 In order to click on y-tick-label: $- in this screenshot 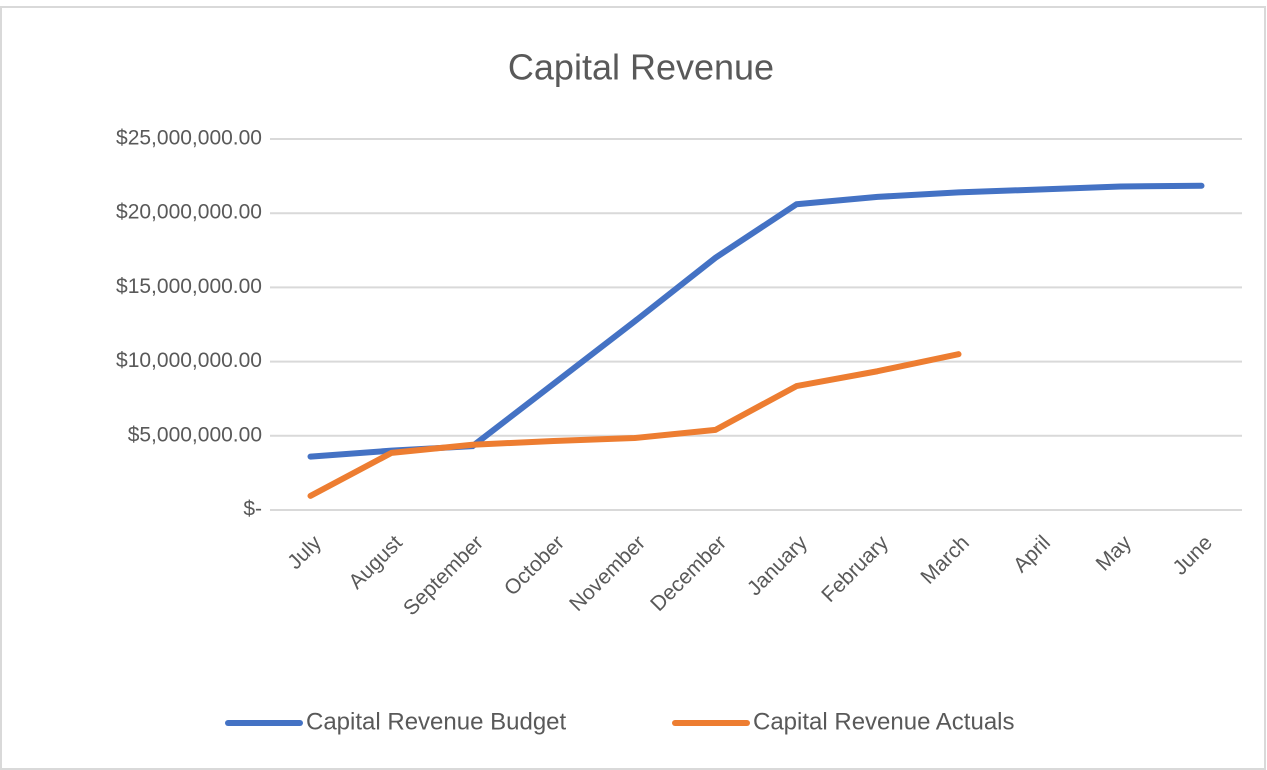, I will do `click(252, 509)`.